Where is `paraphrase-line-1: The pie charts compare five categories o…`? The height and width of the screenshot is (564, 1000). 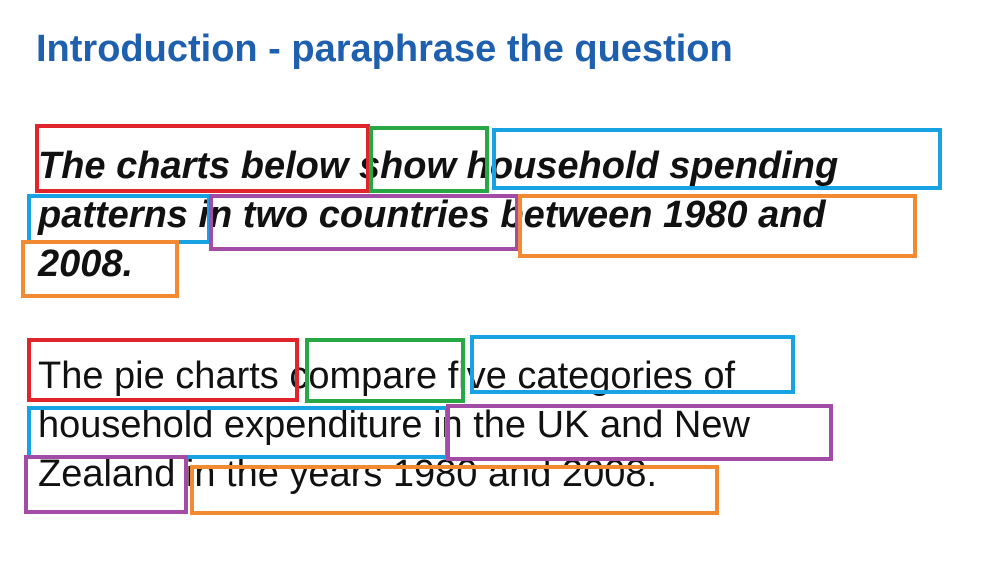
paraphrase-line-1: The pie charts compare five categories o… is located at coordinates (387, 376).